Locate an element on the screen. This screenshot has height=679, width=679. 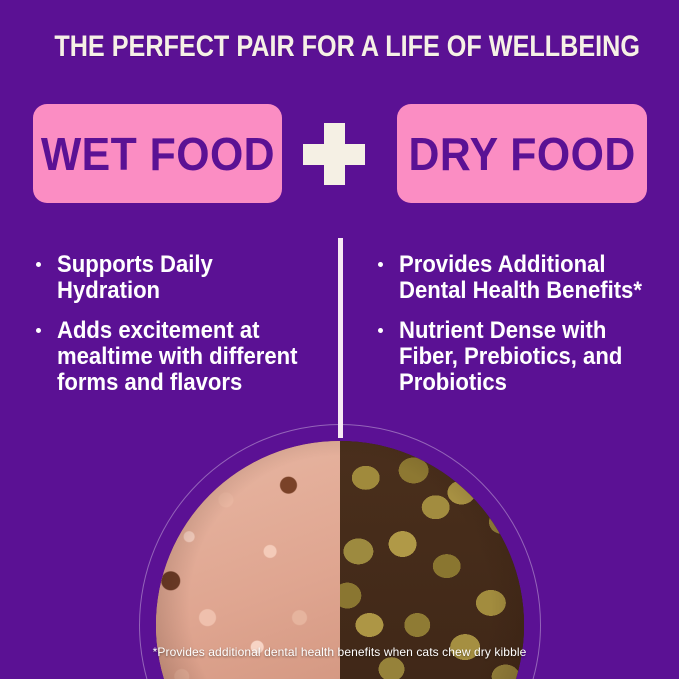
wet-food-portion is located at coordinates (247, 559).